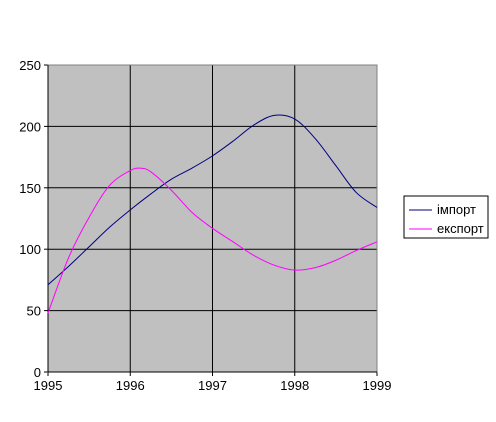  I want to click on x-tick-label: 1998, so click(294, 385).